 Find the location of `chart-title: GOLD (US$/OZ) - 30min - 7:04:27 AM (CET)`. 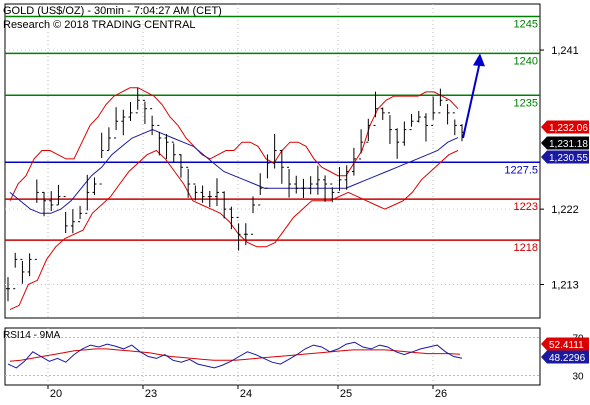

chart-title: GOLD (US$/OZ) - 30min - 7:04:27 AM (CET) is located at coordinates (112, 11).